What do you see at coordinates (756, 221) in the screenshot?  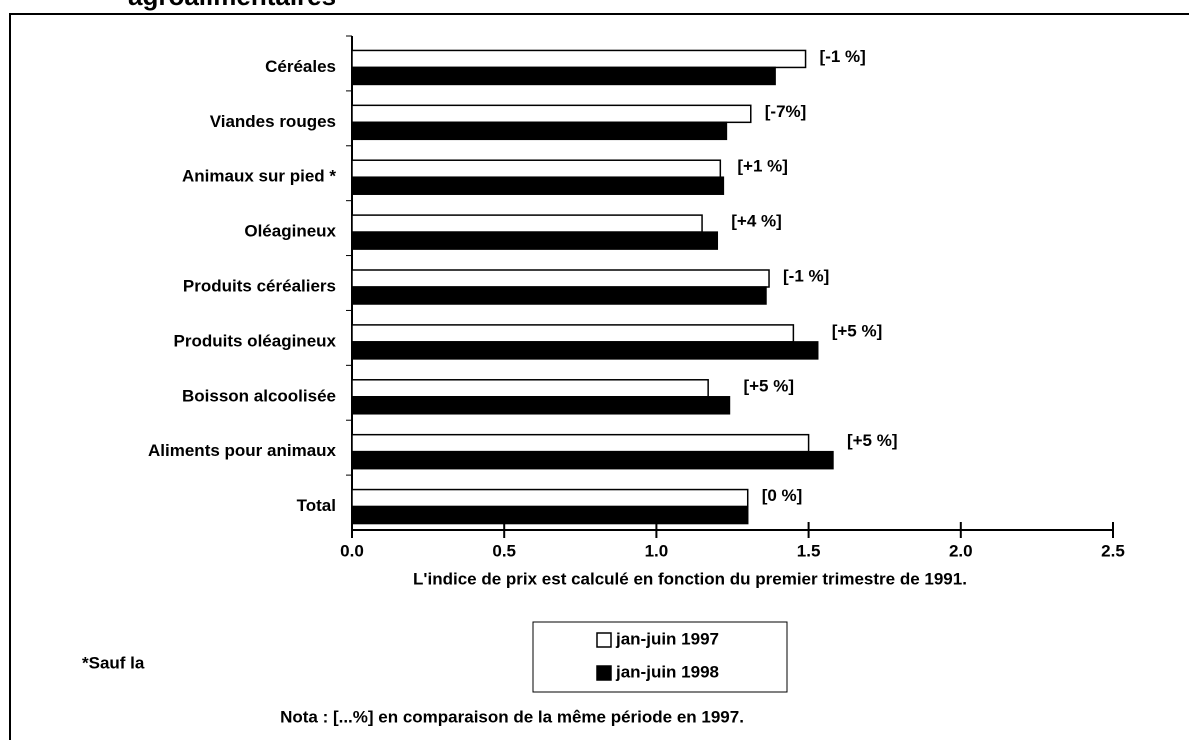 I see `annotation: [+4 %]` at bounding box center [756, 221].